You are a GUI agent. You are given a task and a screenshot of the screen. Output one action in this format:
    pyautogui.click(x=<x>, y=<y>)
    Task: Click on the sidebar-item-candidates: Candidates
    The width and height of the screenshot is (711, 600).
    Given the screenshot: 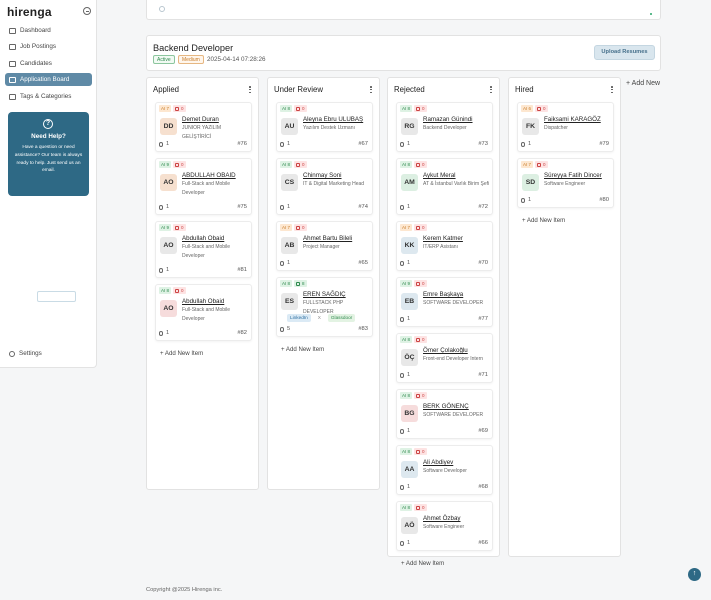 What is the action you would take?
    pyautogui.click(x=48, y=63)
    